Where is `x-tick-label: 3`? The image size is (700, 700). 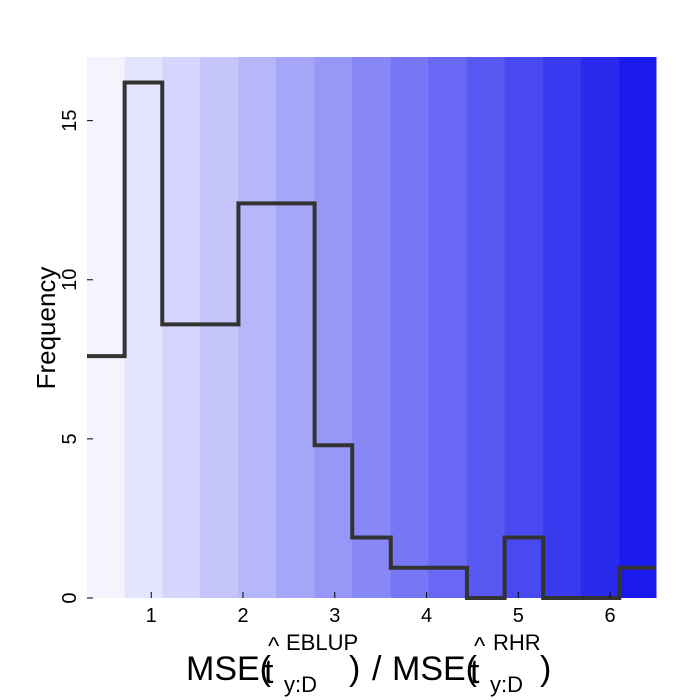
x-tick-label: 3 is located at coordinates (334, 616).